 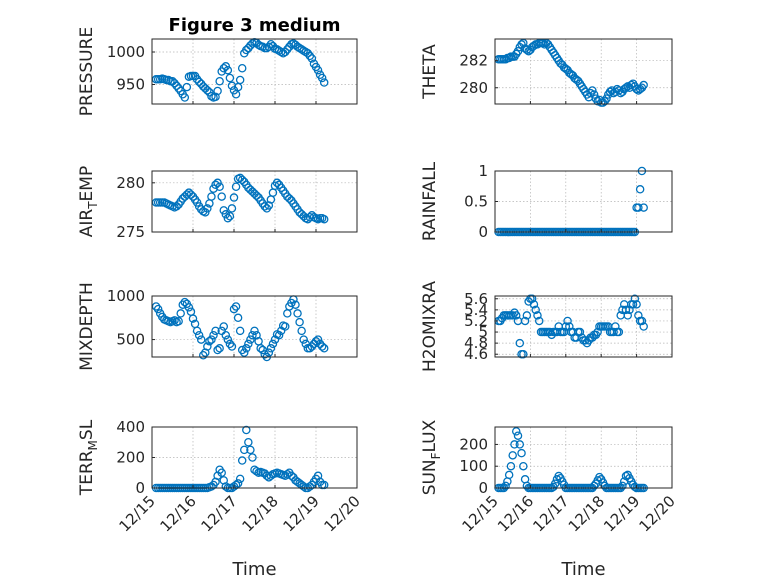 I want to click on y-tick-label: 282, so click(x=473, y=61).